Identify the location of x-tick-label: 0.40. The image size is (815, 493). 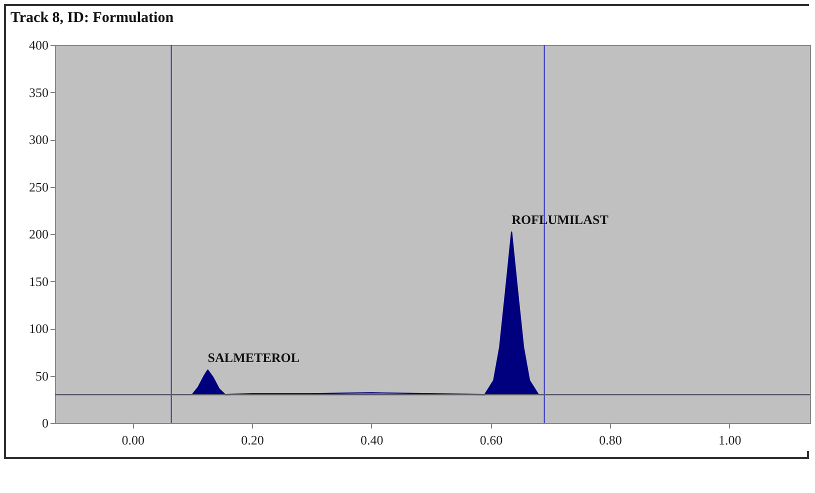
(372, 440).